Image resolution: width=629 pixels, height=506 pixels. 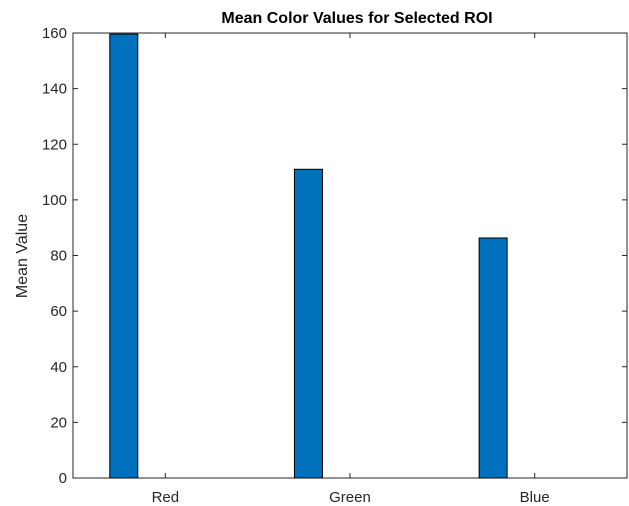 I want to click on y-tick-label: 80, so click(x=58, y=256).